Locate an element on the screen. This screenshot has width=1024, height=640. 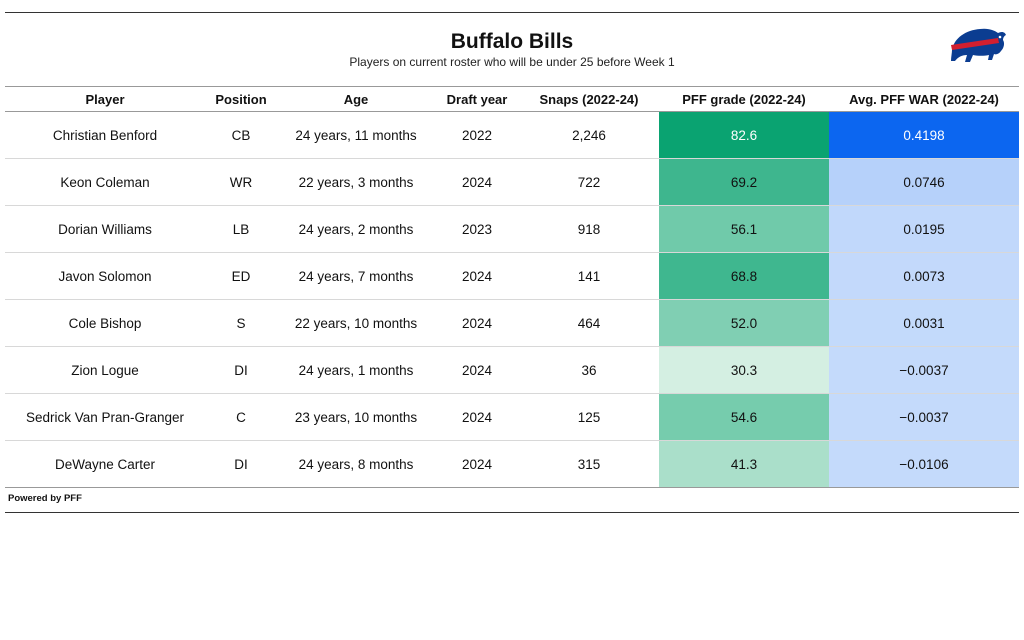
position-cell: C is located at coordinates (241, 417).